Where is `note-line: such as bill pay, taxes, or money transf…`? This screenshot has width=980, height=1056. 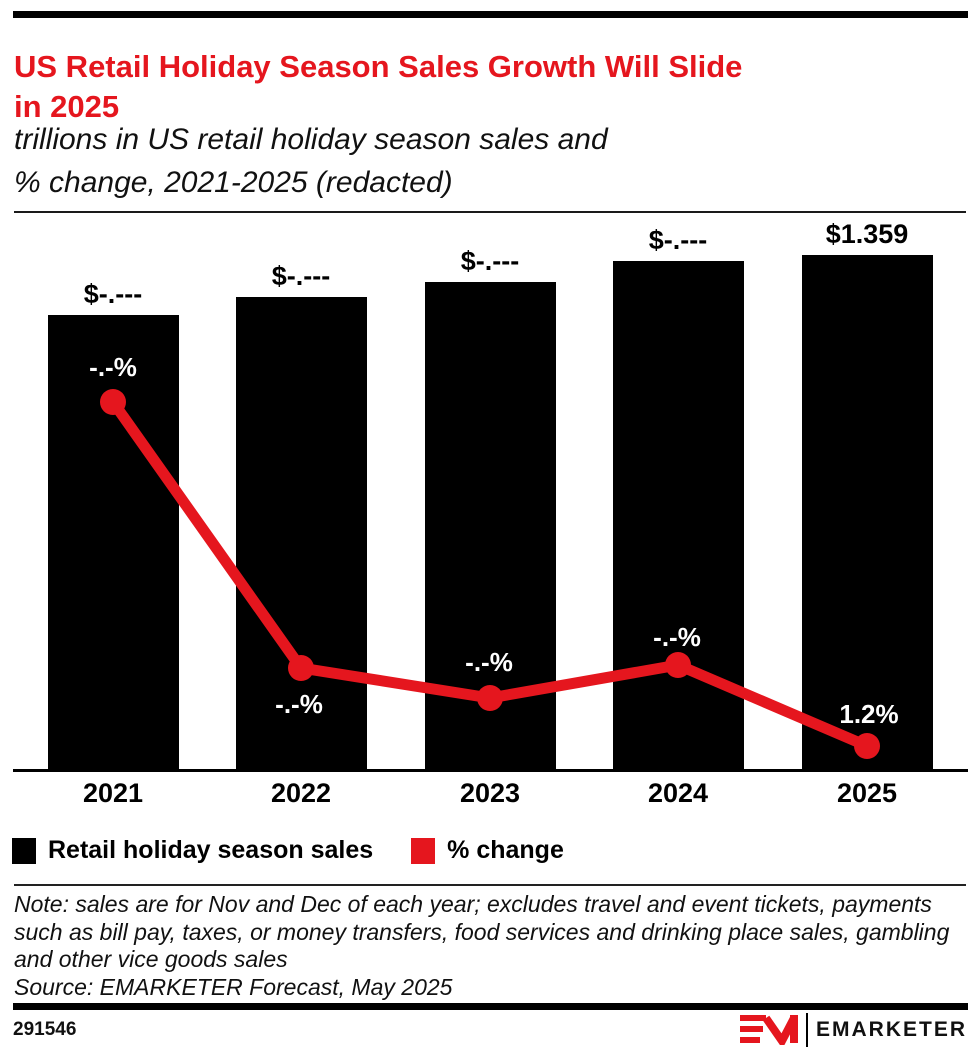 note-line: such as bill pay, taxes, or money transf… is located at coordinates (482, 931).